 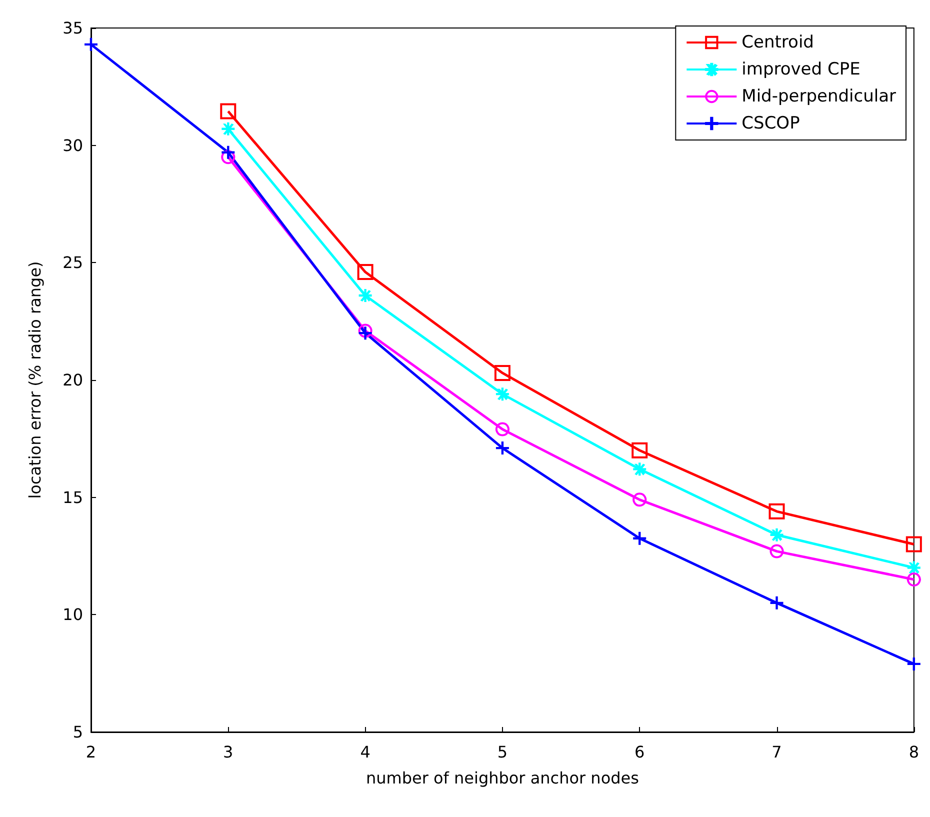 I want to click on x-tick-label: 6, so click(x=639, y=752).